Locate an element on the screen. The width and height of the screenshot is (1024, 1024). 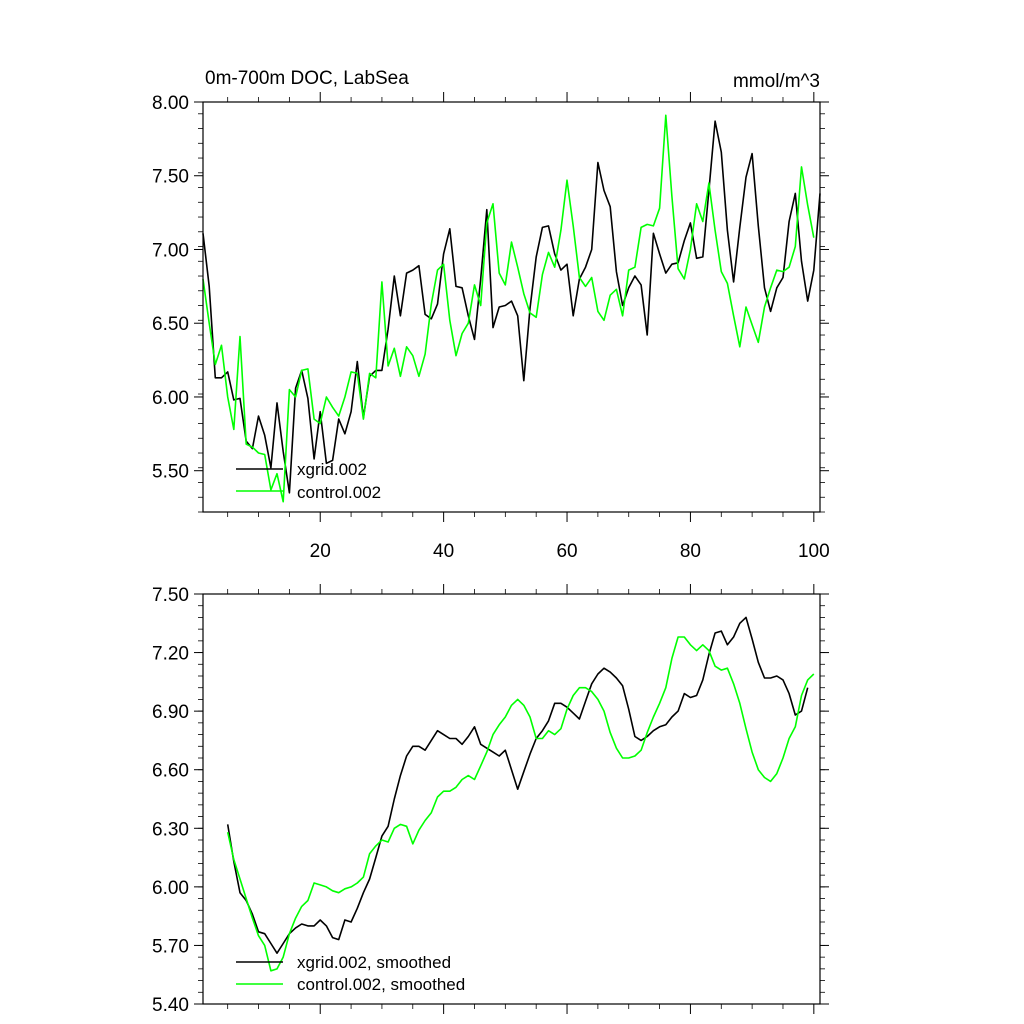
bottom-ytick-label: 7.50 is located at coordinates (170, 595).